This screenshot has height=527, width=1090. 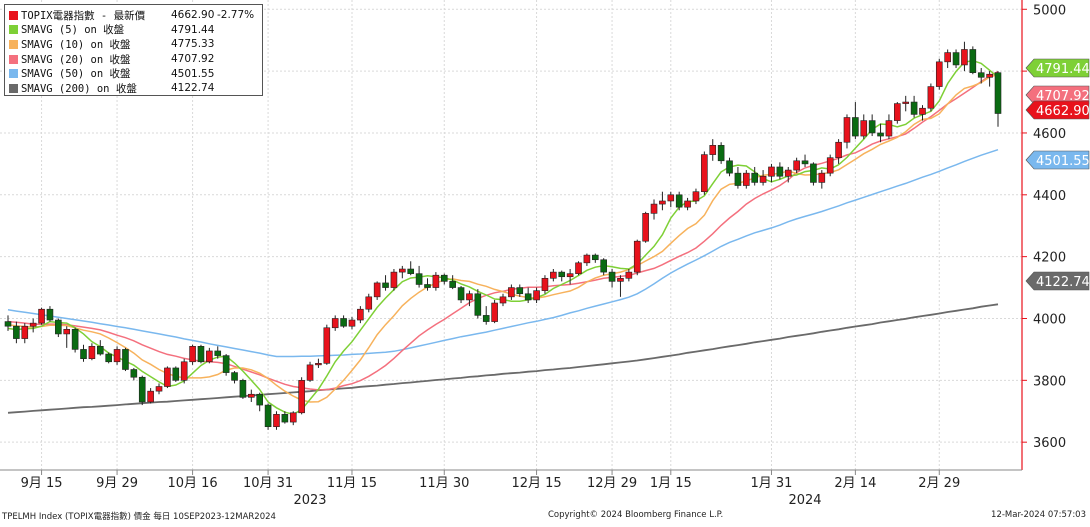 What do you see at coordinates (309, 500) in the screenshot?
I see `x-year-label: 2023` at bounding box center [309, 500].